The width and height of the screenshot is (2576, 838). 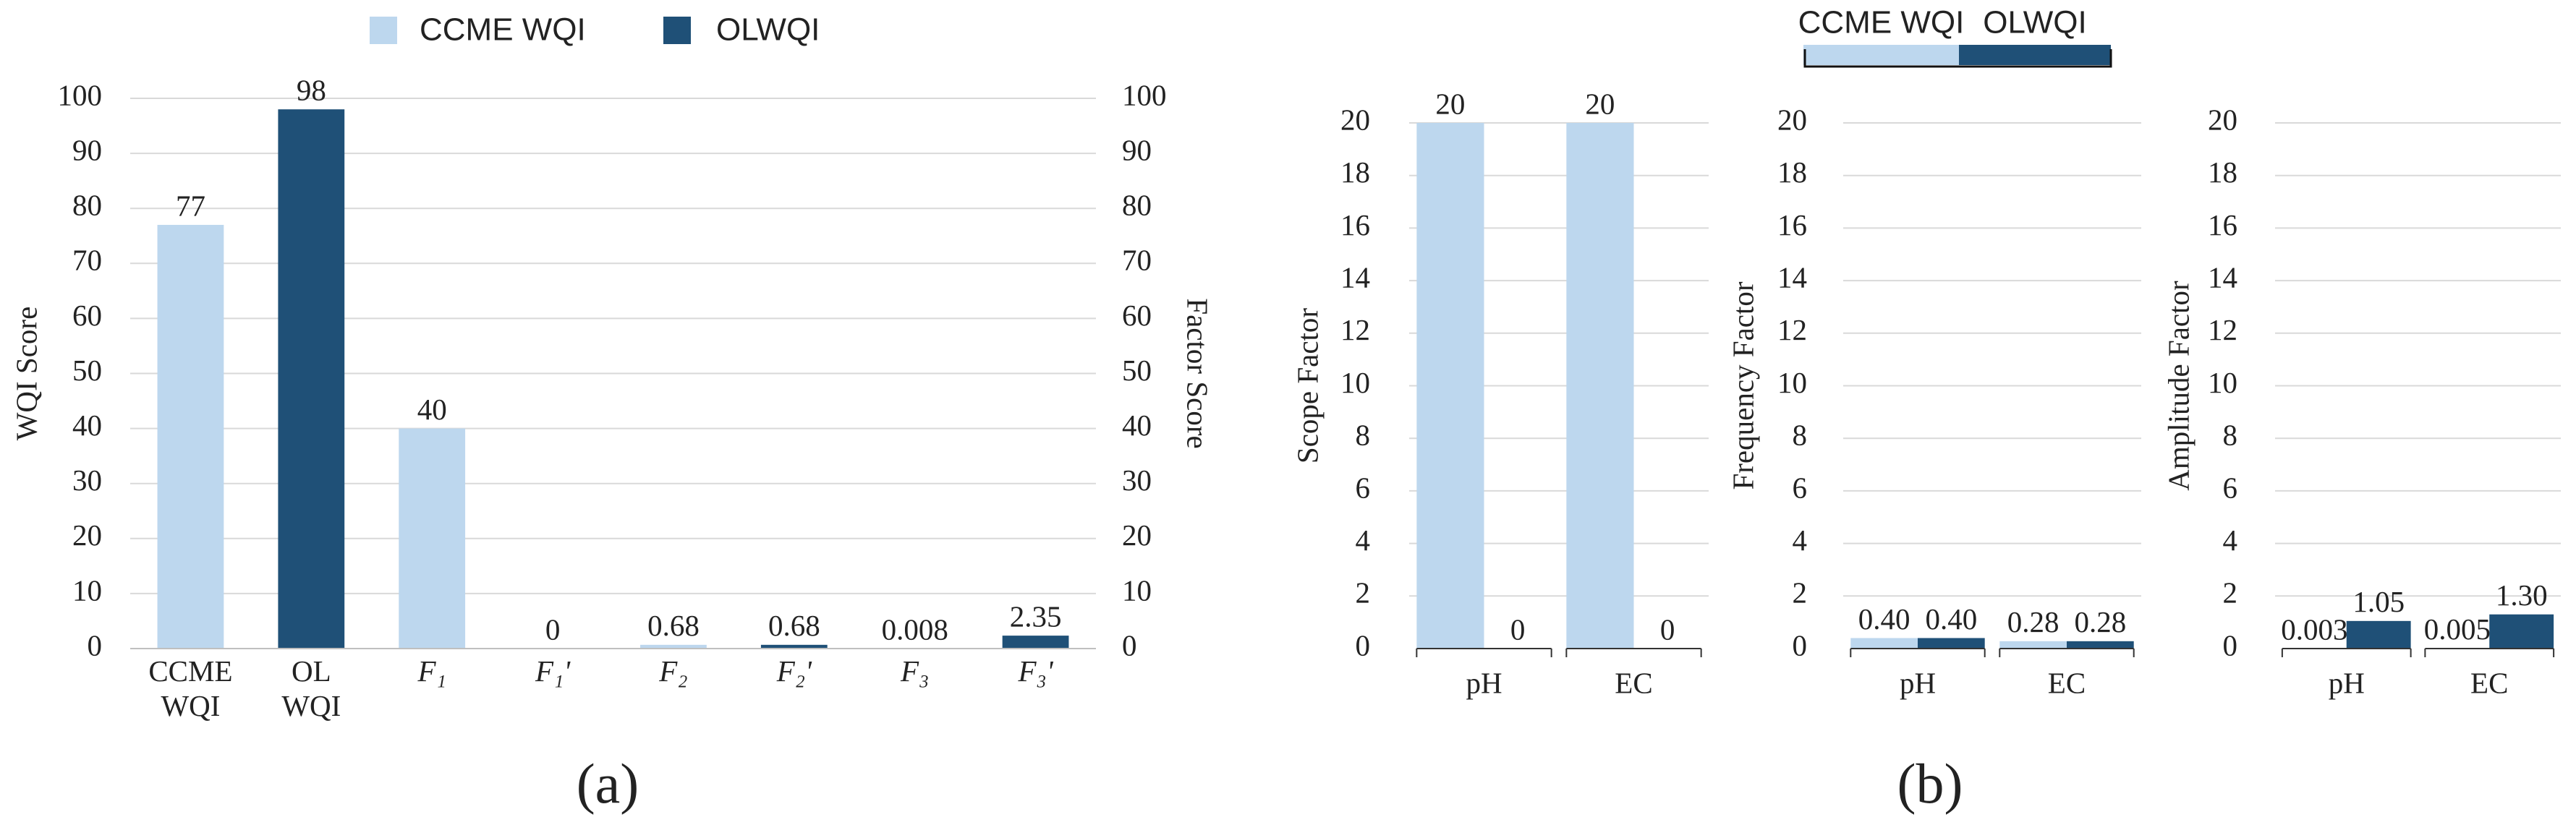 I want to click on y2-tick-label: 70, so click(x=1137, y=260).